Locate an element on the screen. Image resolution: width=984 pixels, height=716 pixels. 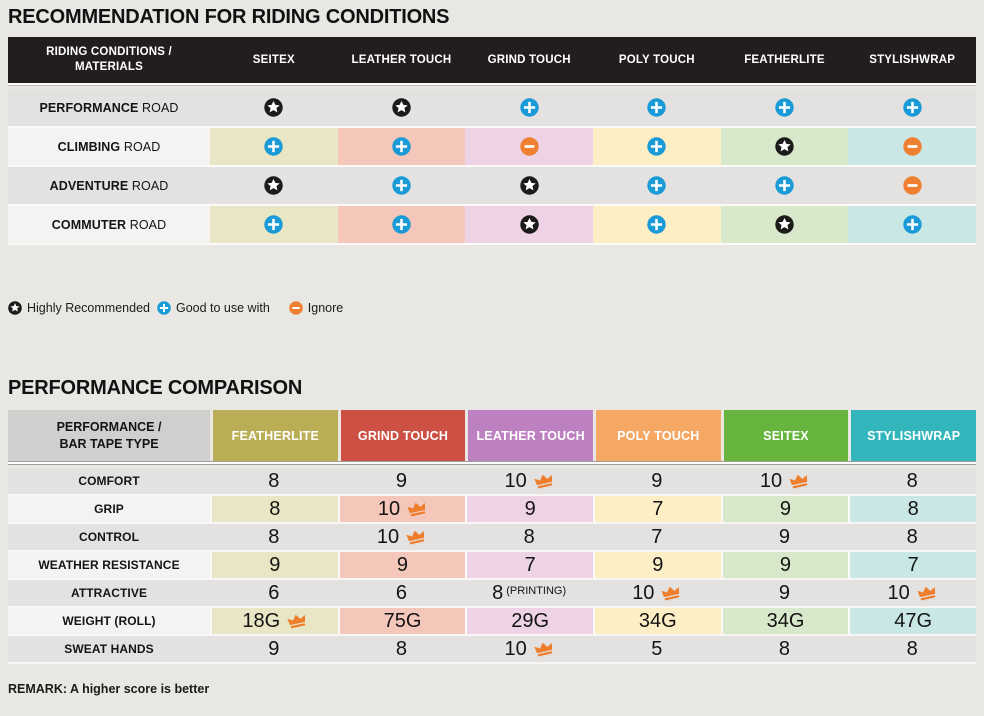
legend-item: Highly Recommended is located at coordinates (79, 308).